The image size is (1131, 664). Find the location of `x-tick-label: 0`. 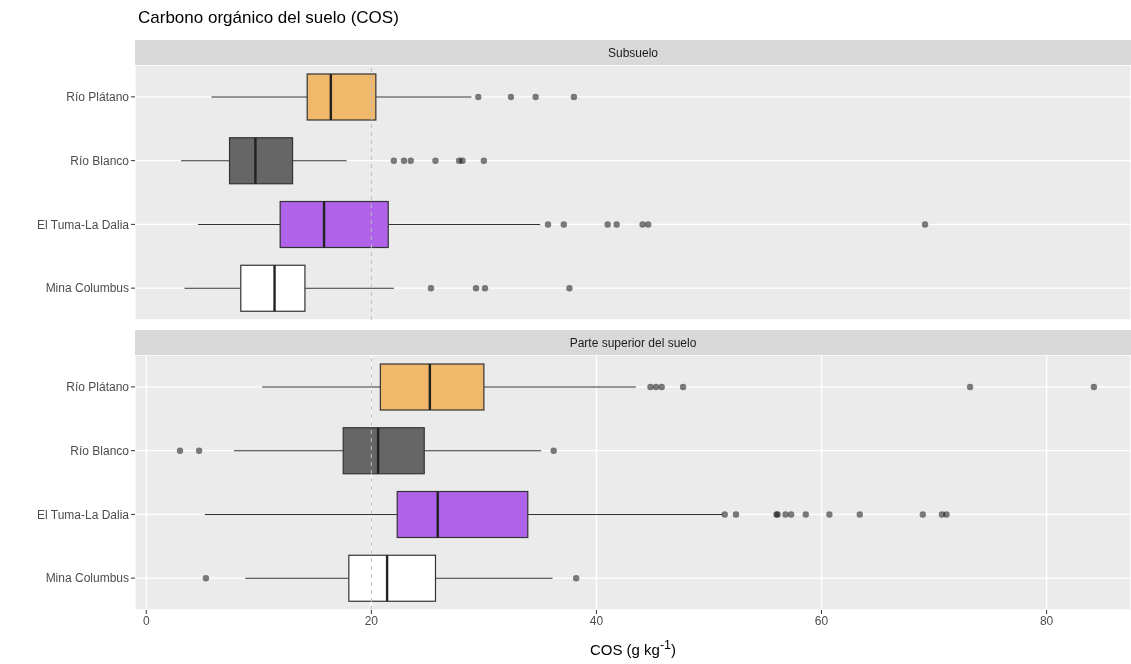

x-tick-label: 0 is located at coordinates (146, 620).